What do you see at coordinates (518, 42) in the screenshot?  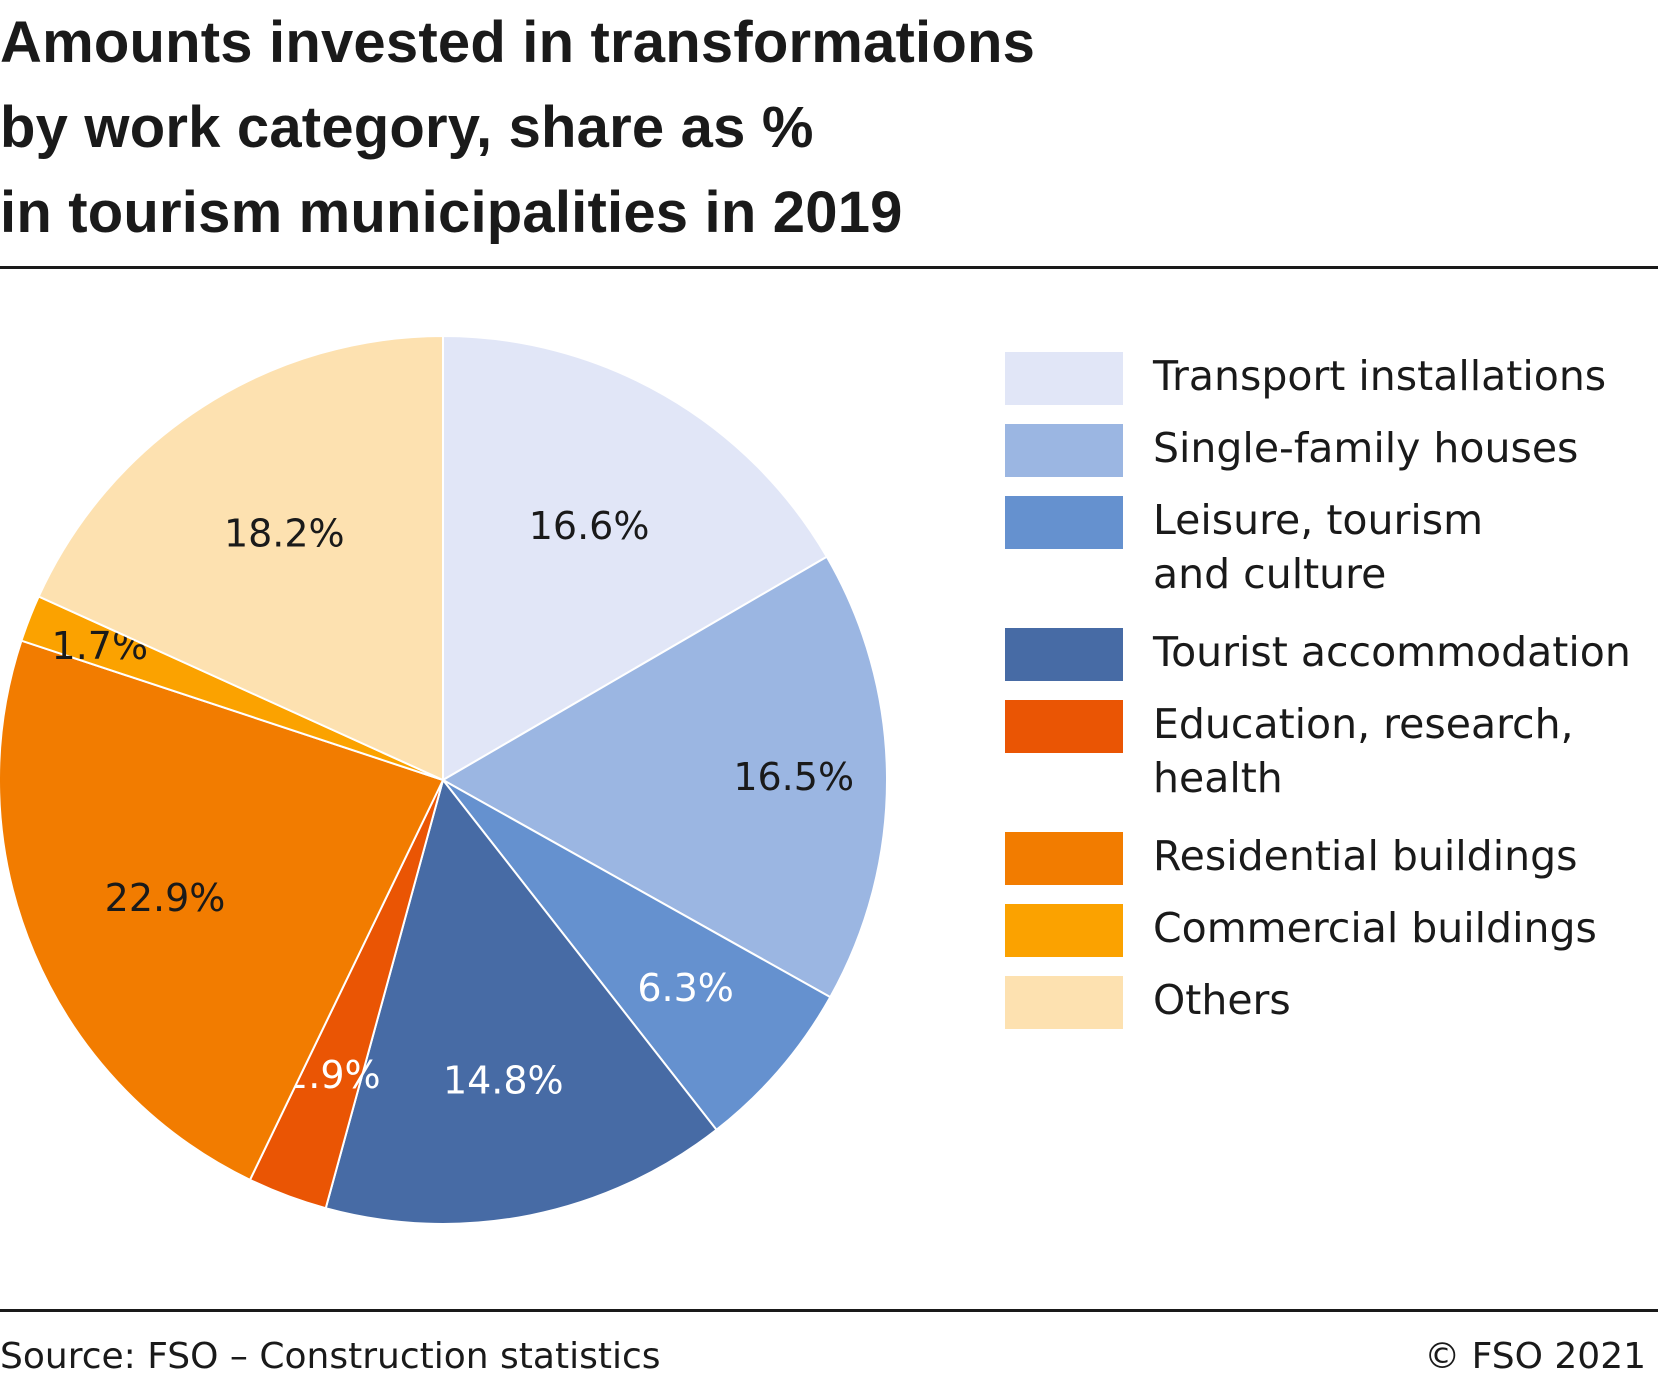 I see `title-line-1: Amounts invested in transformations` at bounding box center [518, 42].